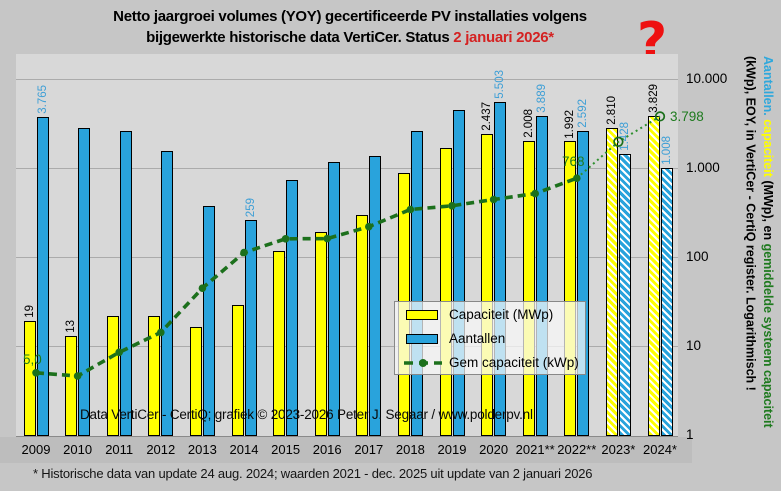  I want to click on bar-aantallen-2011, so click(125, 283).